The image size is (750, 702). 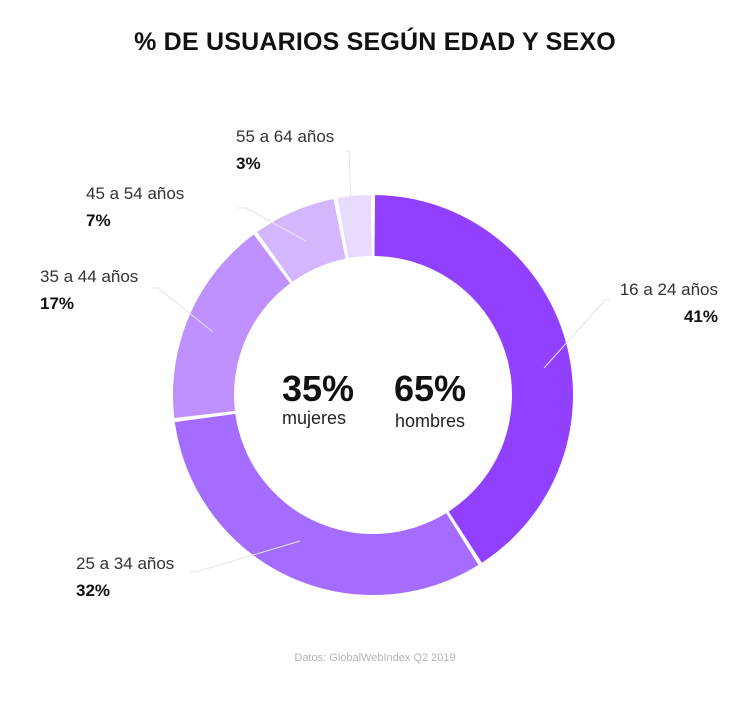 What do you see at coordinates (318, 388) in the screenshot?
I see `women-percentage: 35%` at bounding box center [318, 388].